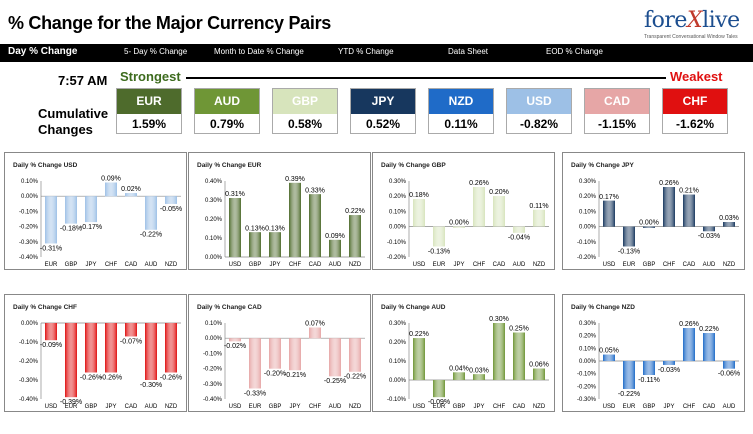  Describe the element at coordinates (629, 394) in the screenshot. I see `data-label: -0.22%` at that location.